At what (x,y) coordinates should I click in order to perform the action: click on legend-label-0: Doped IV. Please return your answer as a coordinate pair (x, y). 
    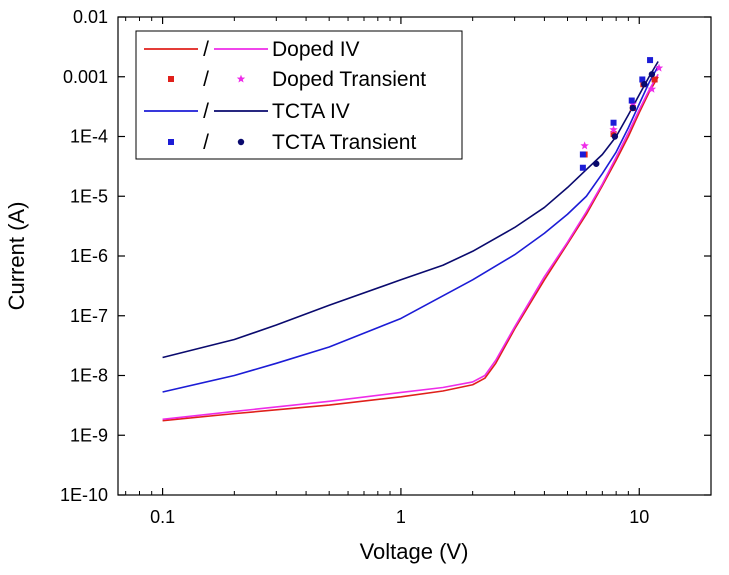
    Looking at the image, I should click on (316, 49).